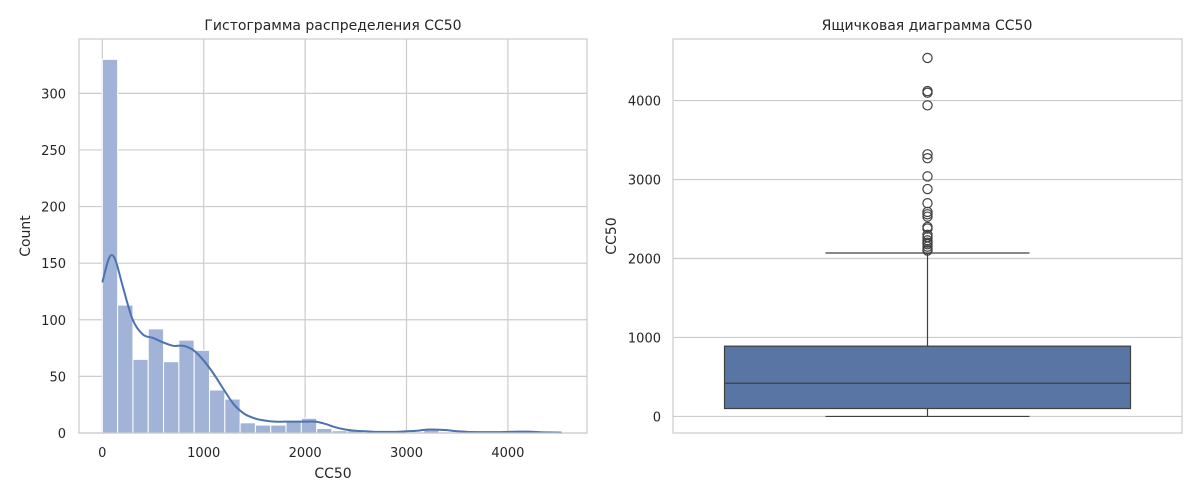 The width and height of the screenshot is (1200, 500). What do you see at coordinates (26, 236) in the screenshot?
I see `histogram-y-axis-label: Count` at bounding box center [26, 236].